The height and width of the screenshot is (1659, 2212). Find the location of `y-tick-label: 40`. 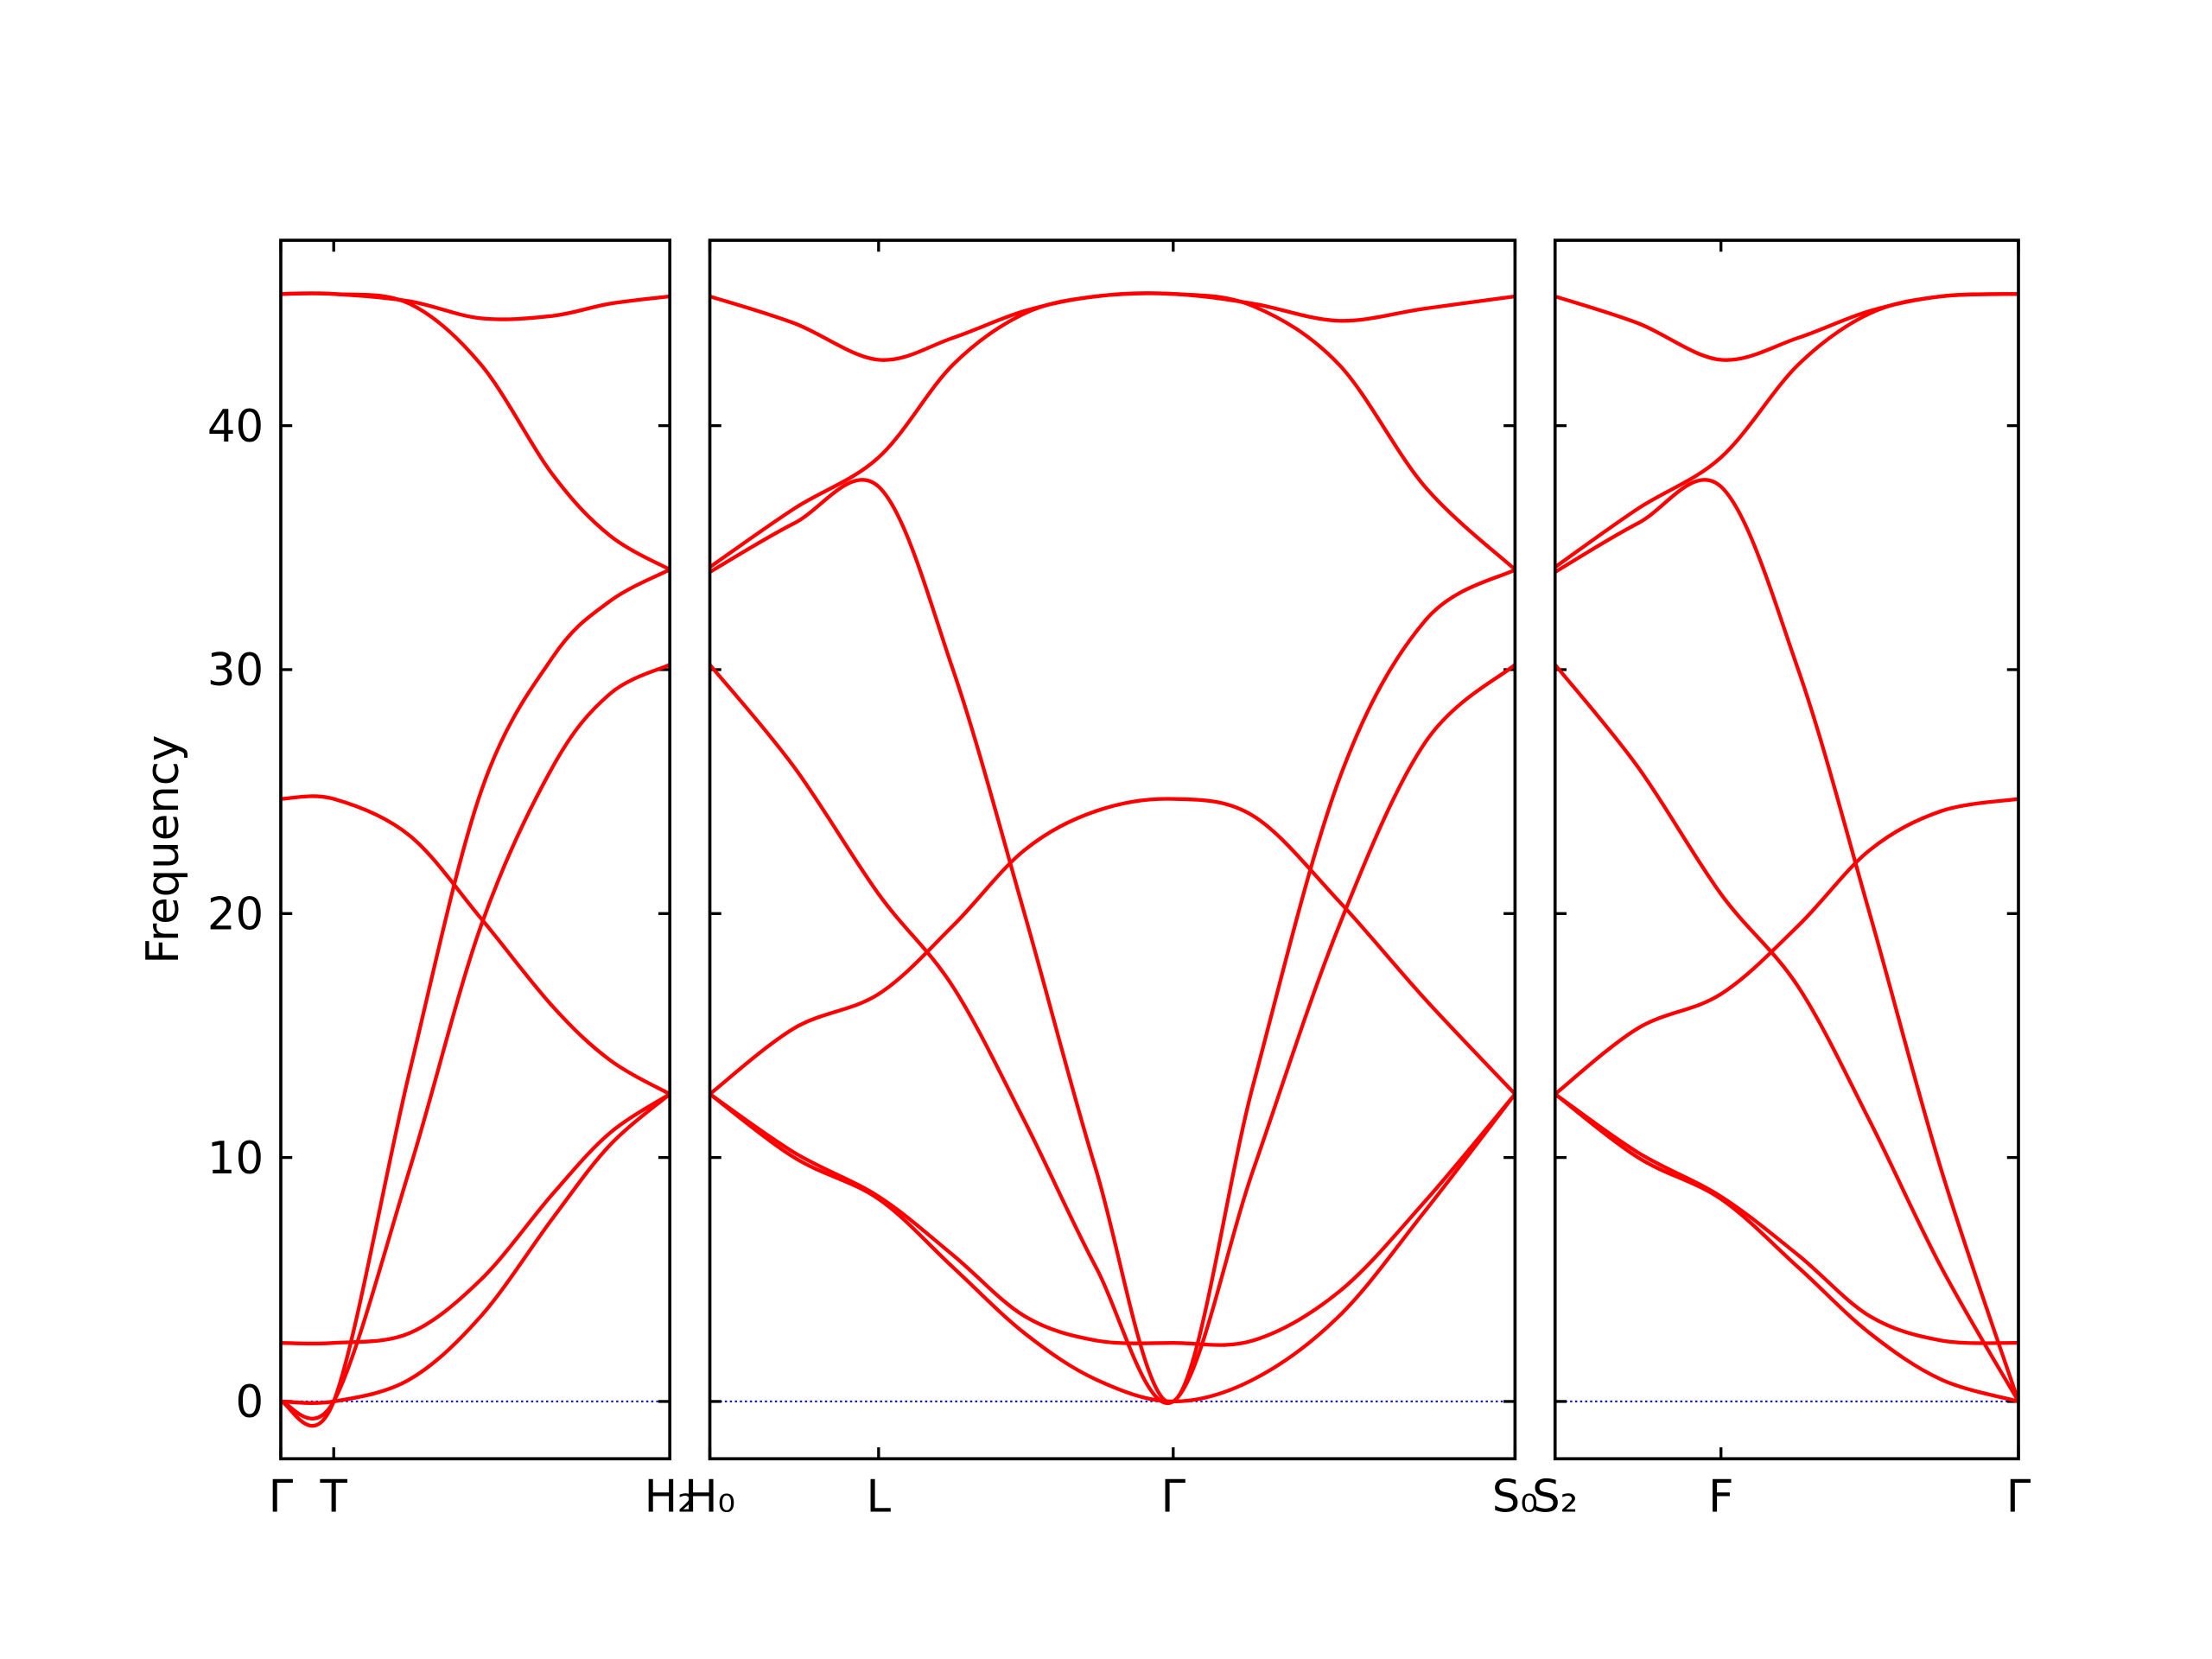

y-tick-label: 40 is located at coordinates (235, 427).